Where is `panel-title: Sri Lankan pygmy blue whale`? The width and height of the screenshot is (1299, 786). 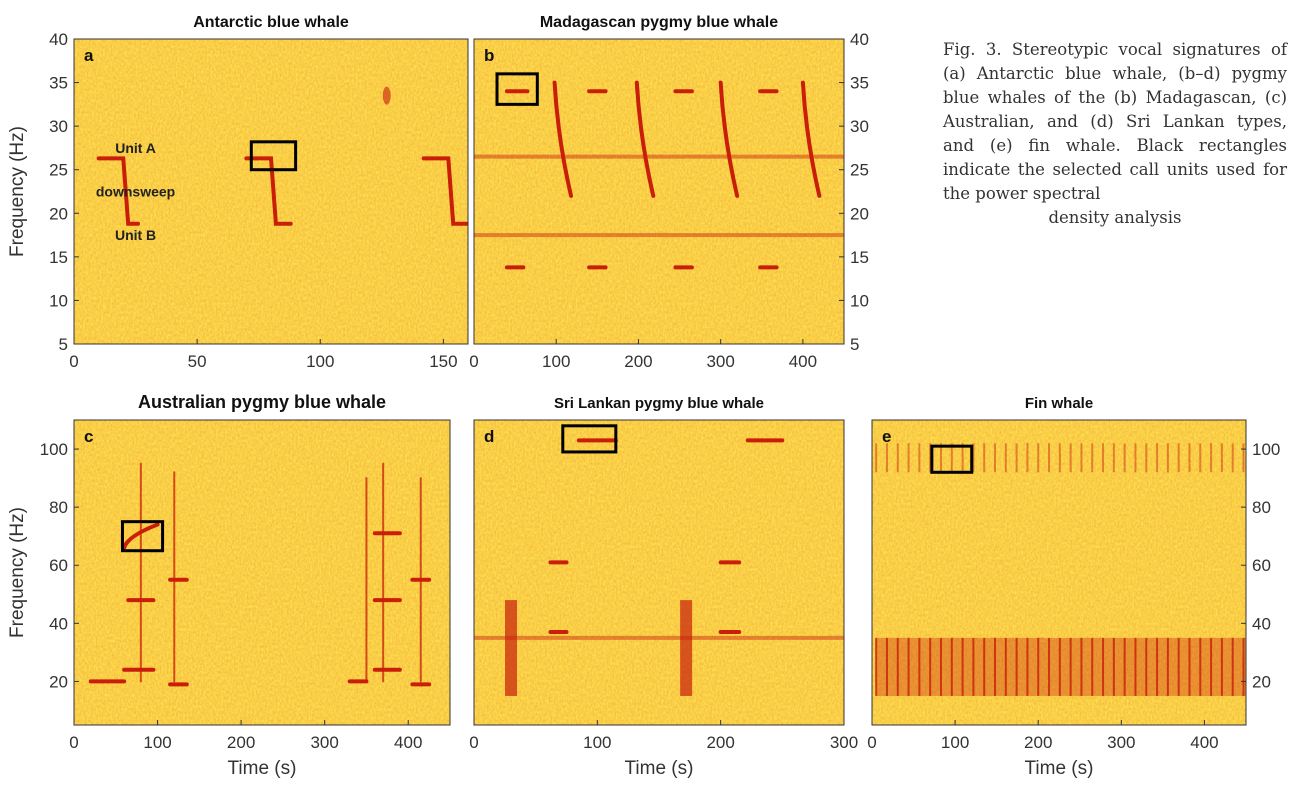
panel-title: Sri Lankan pygmy blue whale is located at coordinates (659, 403).